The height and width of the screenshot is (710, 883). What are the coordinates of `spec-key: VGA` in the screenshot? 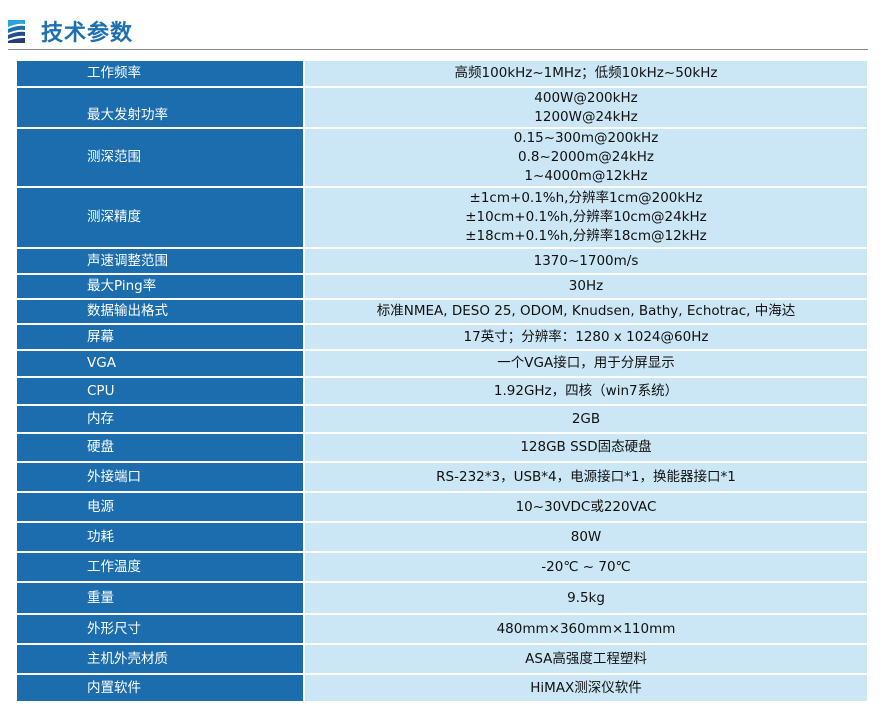 It's located at (160, 363).